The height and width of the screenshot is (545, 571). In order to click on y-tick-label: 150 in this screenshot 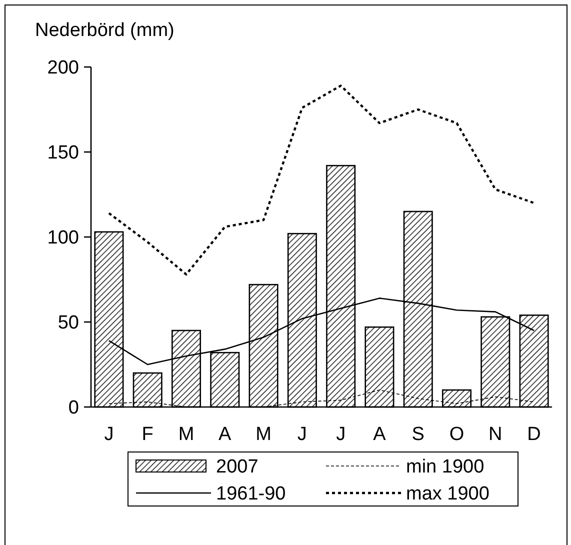, I will do `click(63, 153)`.